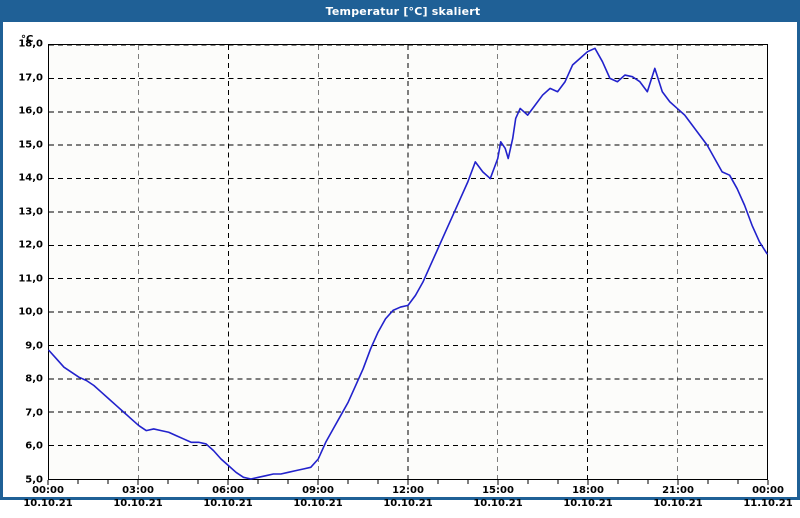  I want to click on page-title: Temperatur [°C] skaliert, so click(403, 11).